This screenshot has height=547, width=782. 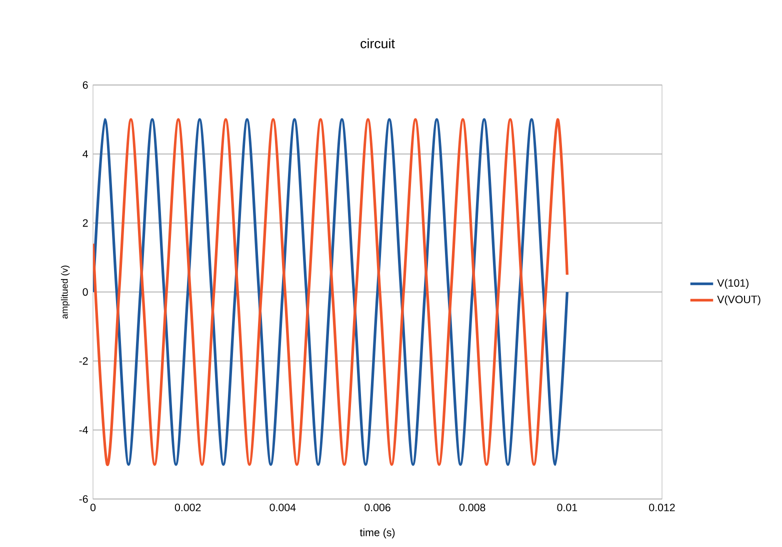 I want to click on y-tick-label: 2, so click(x=85, y=223).